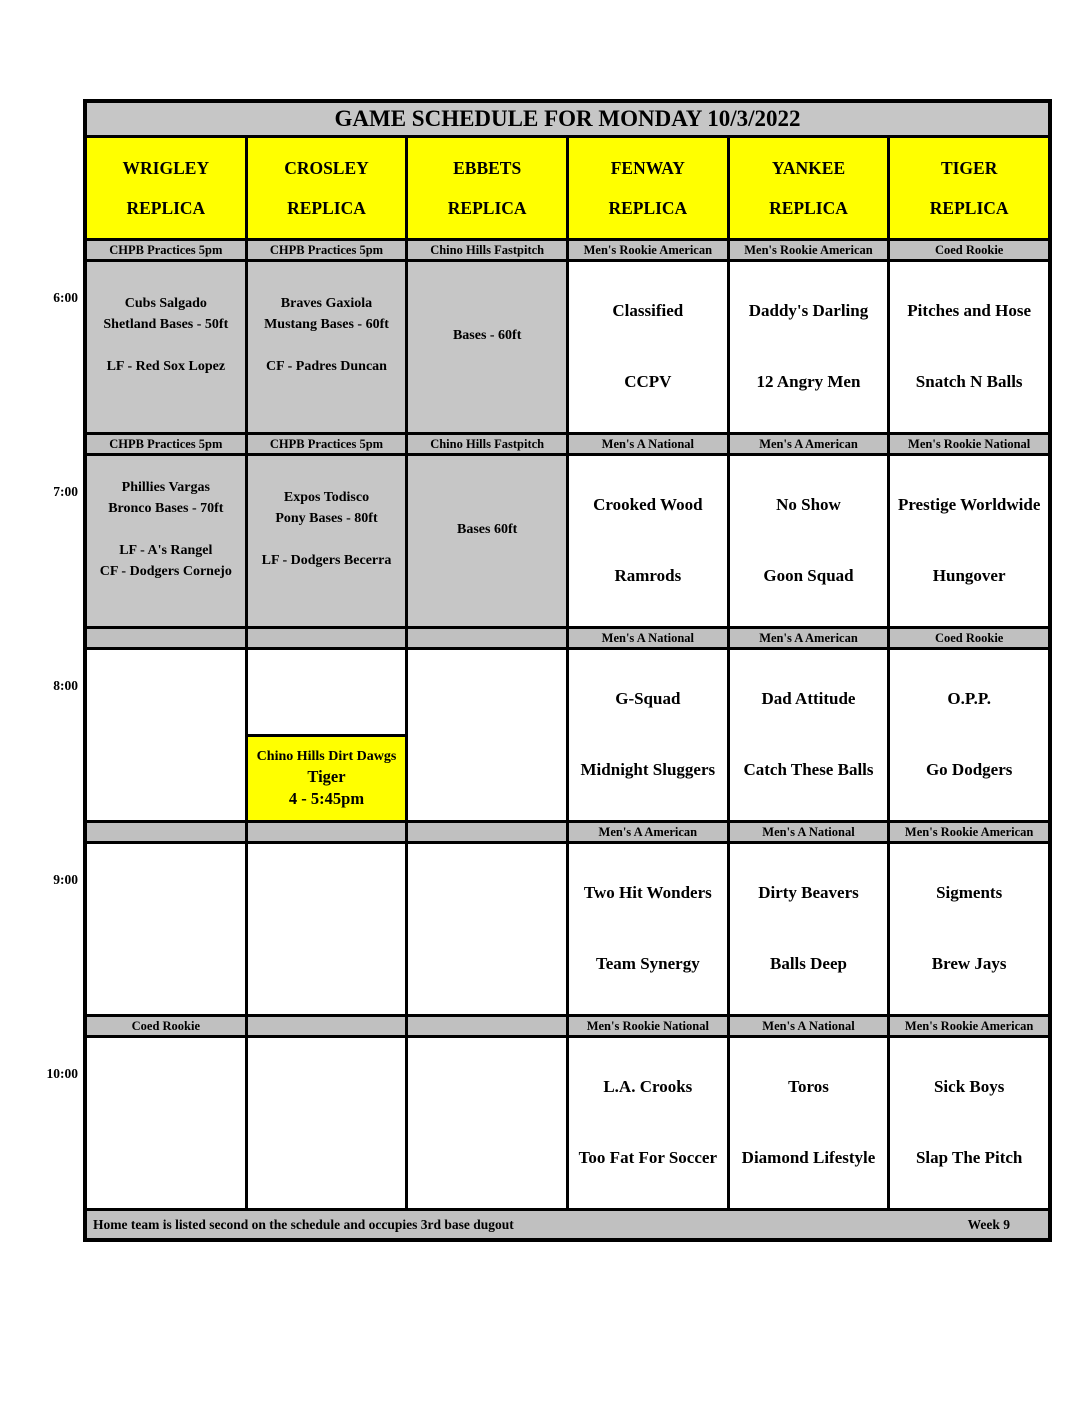 This screenshot has height=1408, width=1088. What do you see at coordinates (808, 576) in the screenshot?
I see `home-team: Goon Squad` at bounding box center [808, 576].